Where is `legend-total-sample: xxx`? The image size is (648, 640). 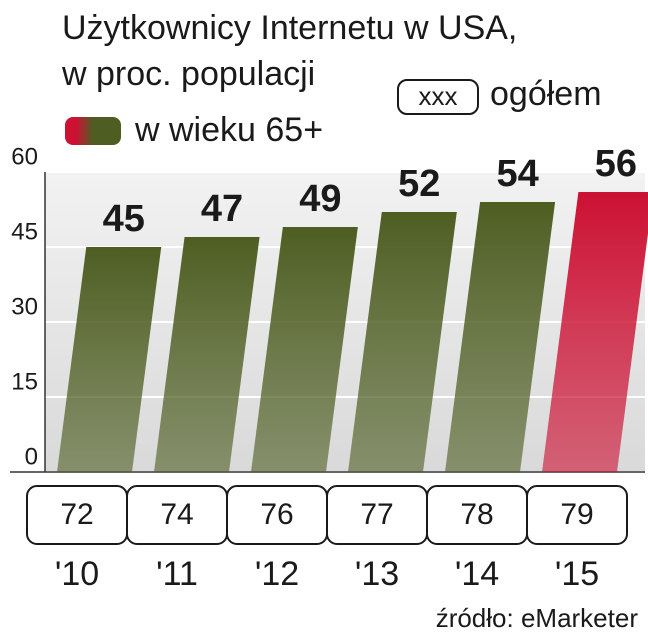 legend-total-sample: xxx is located at coordinates (438, 96).